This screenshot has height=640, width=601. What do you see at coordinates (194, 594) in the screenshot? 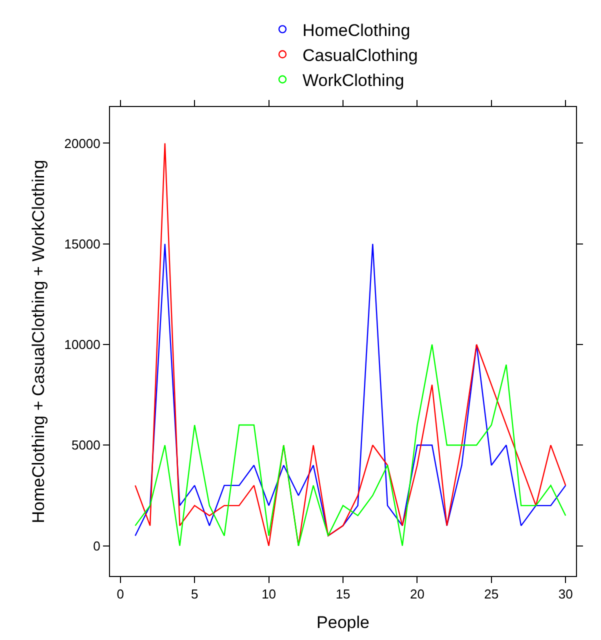
I see `x-tick-label: 5` at bounding box center [194, 594].